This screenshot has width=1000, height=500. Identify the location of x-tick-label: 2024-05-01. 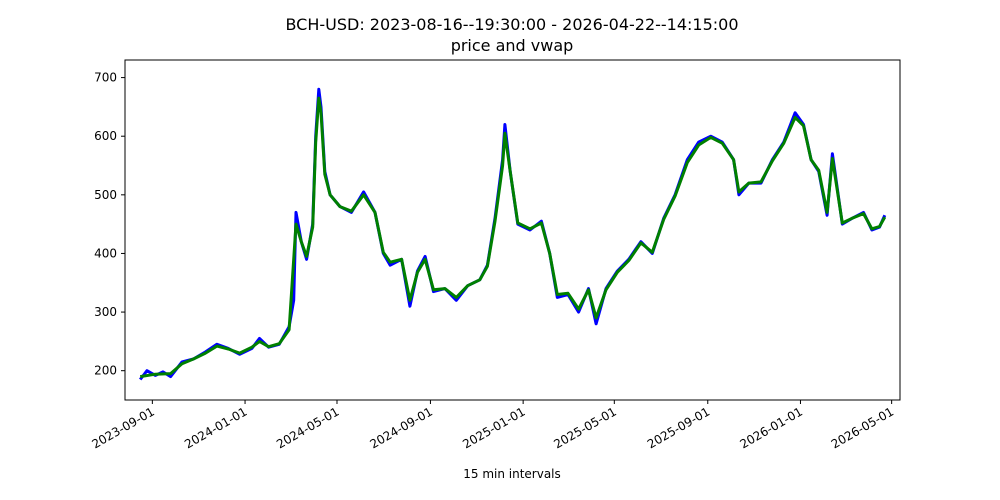
(307, 427).